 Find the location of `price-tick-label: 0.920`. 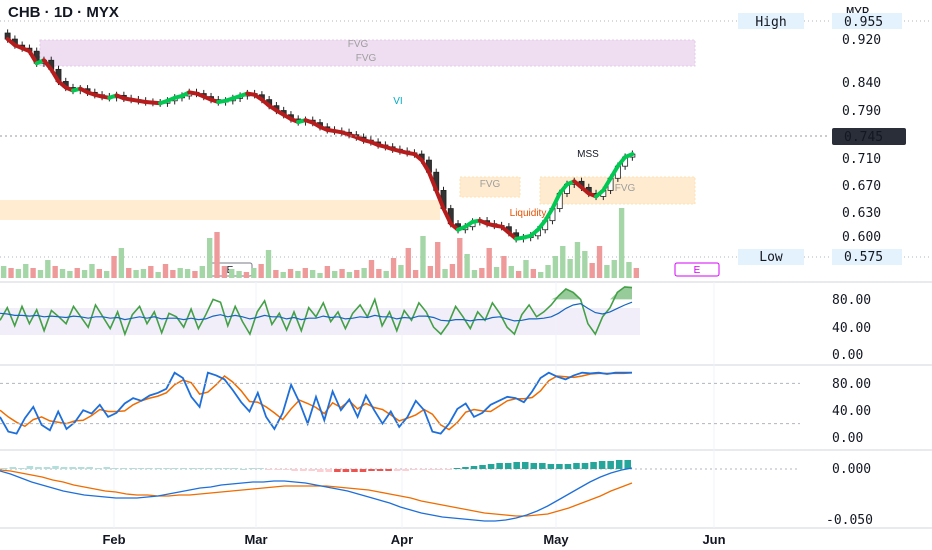

price-tick-label: 0.920 is located at coordinates (861, 40).